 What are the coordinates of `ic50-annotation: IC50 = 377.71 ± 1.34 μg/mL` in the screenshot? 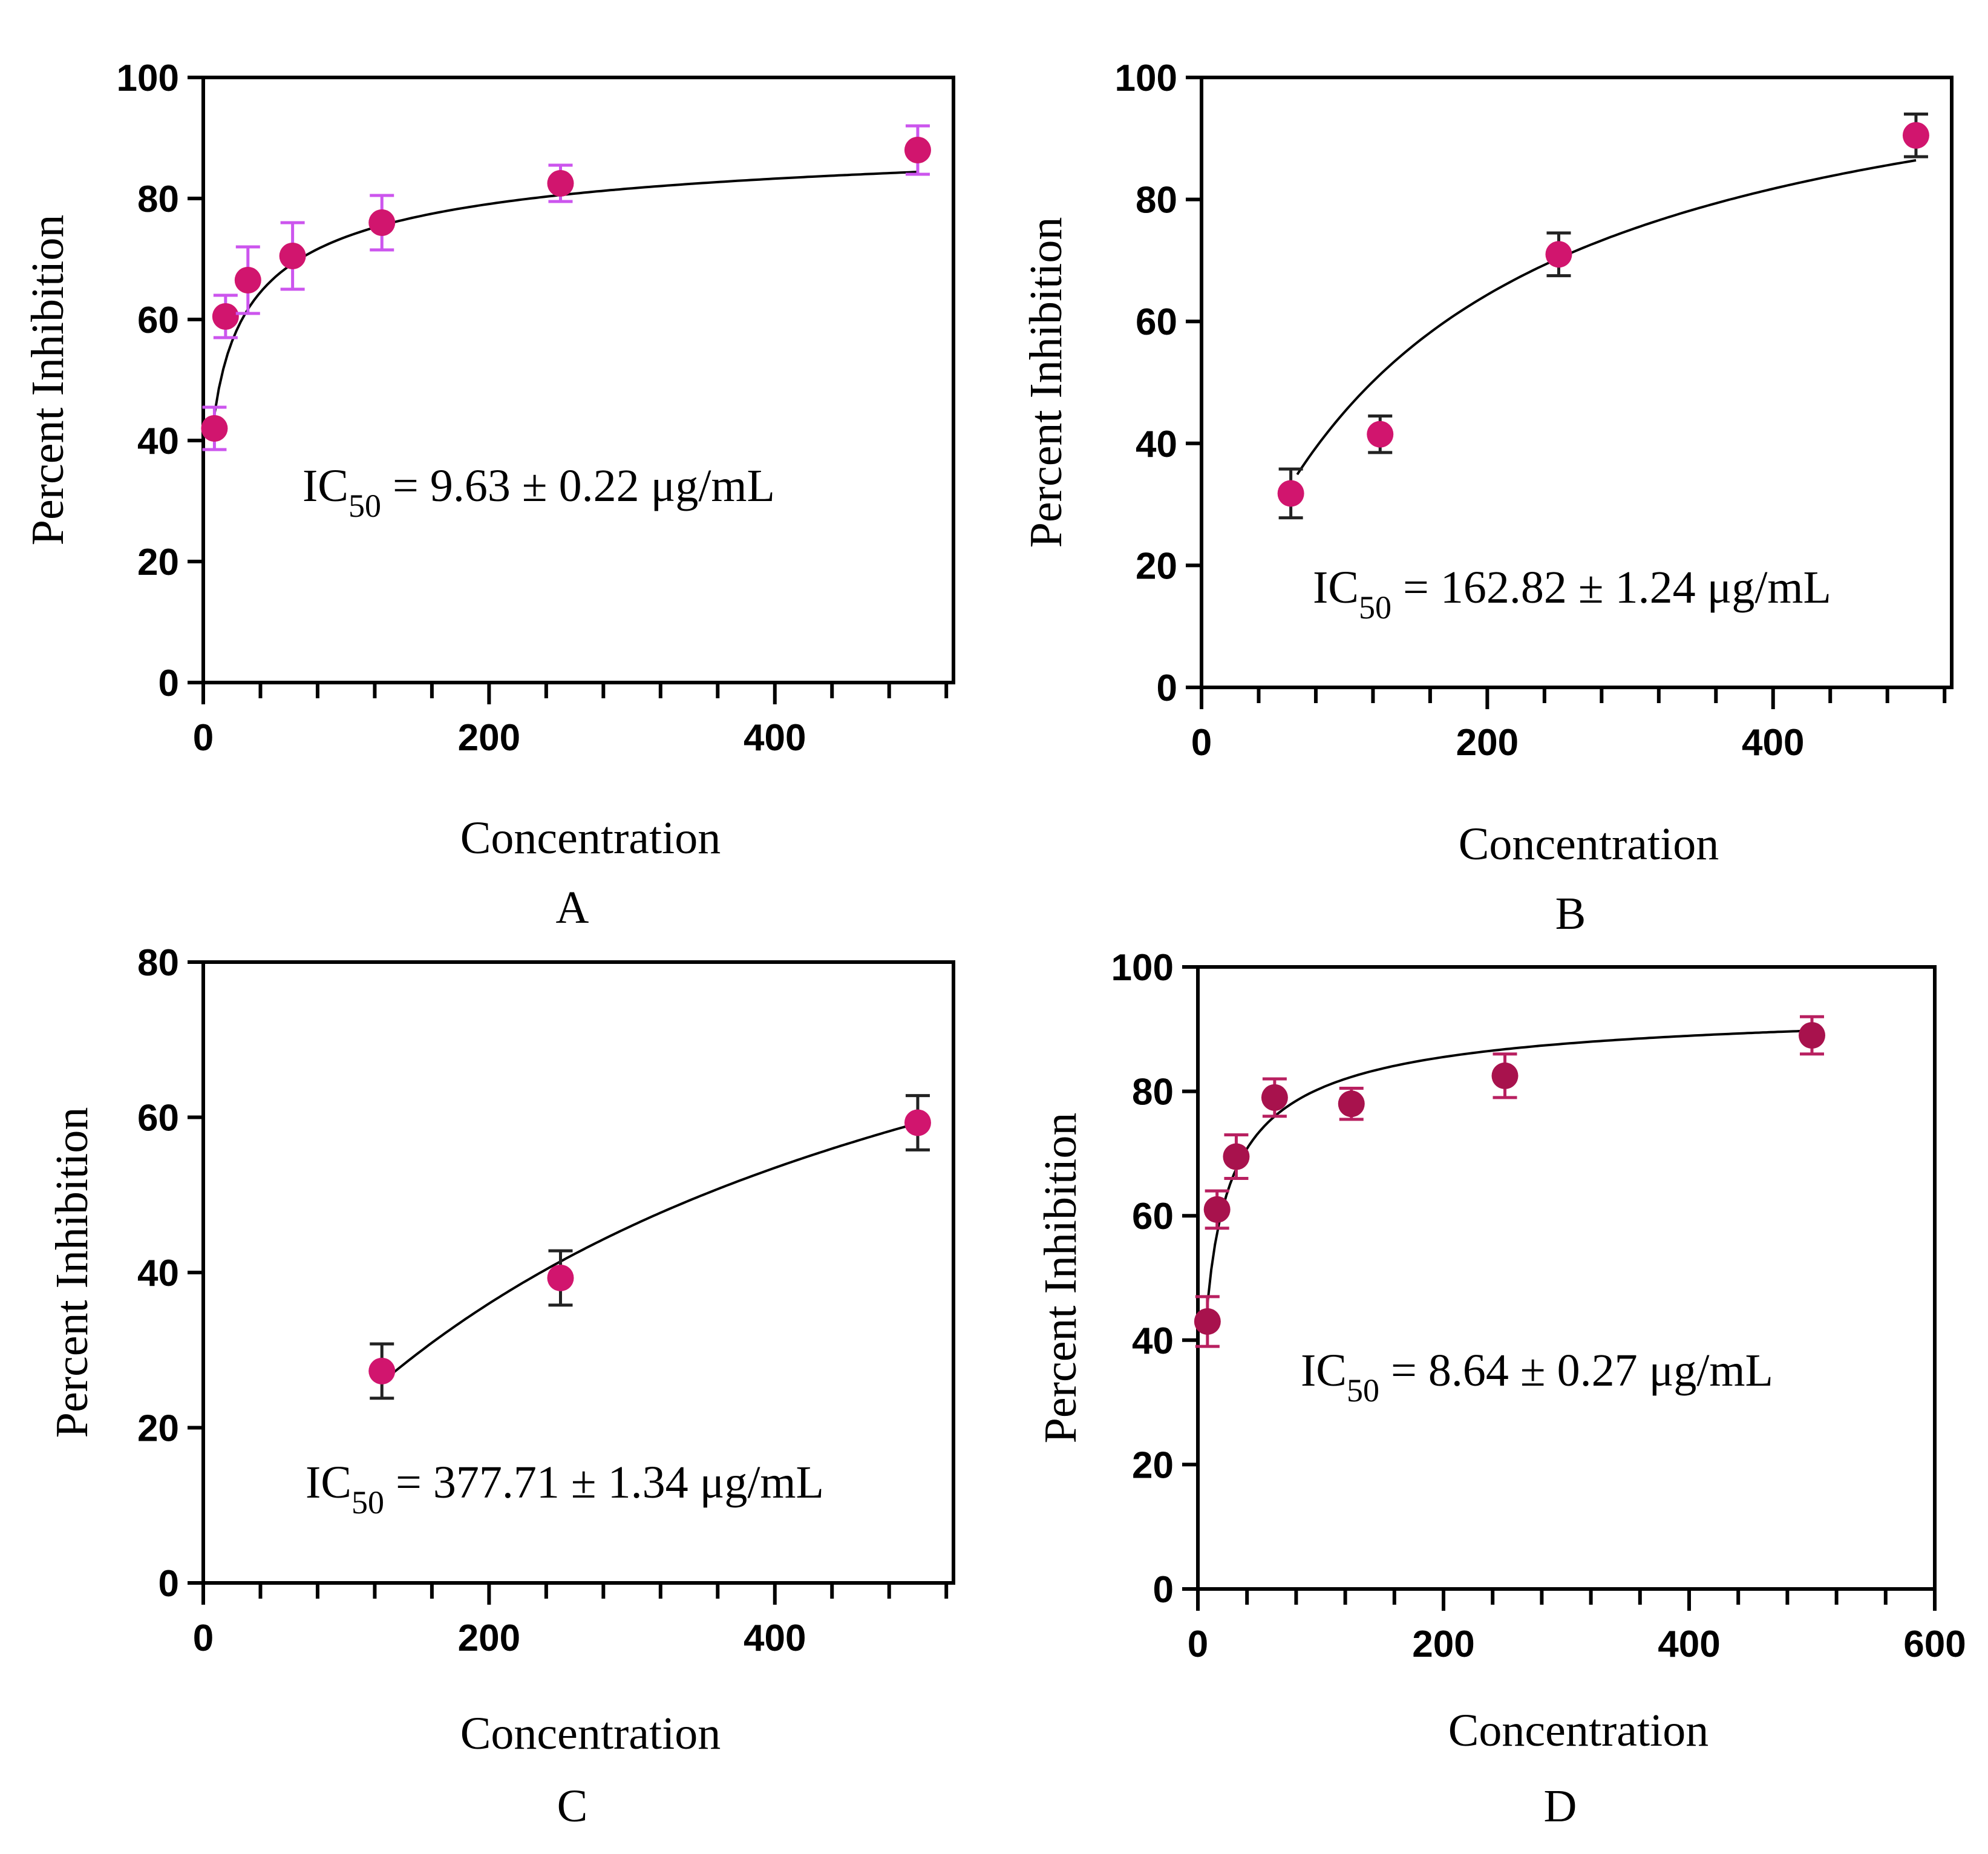 It's located at (565, 1489).